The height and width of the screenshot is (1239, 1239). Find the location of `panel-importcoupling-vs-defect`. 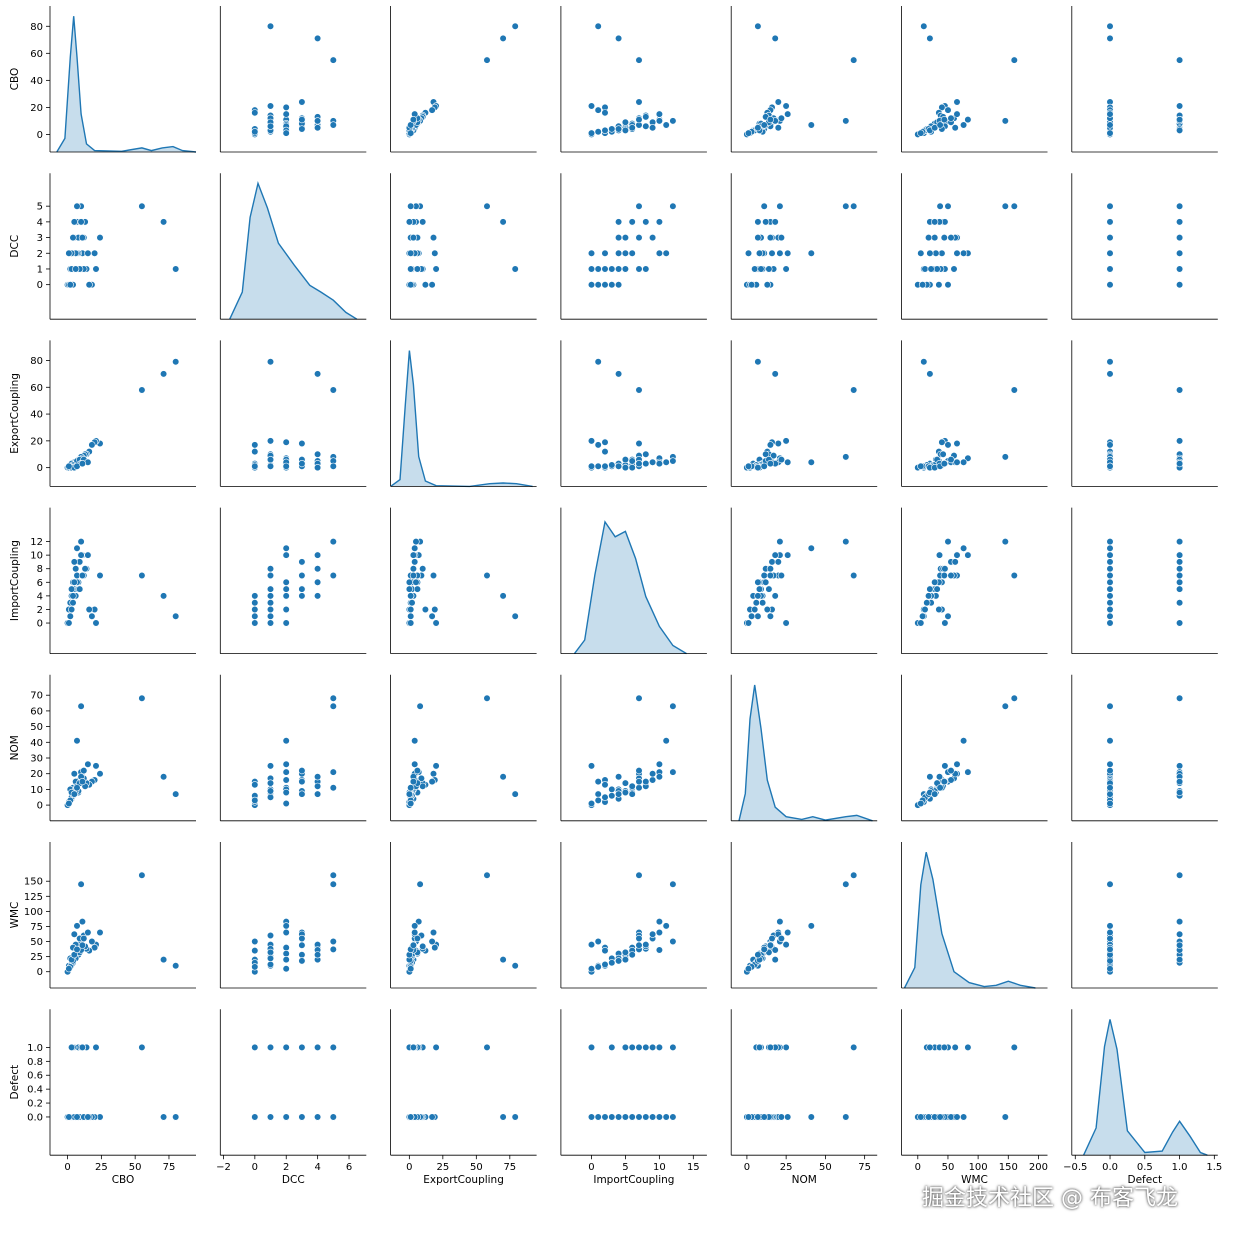

panel-importcoupling-vs-defect is located at coordinates (1144, 580).